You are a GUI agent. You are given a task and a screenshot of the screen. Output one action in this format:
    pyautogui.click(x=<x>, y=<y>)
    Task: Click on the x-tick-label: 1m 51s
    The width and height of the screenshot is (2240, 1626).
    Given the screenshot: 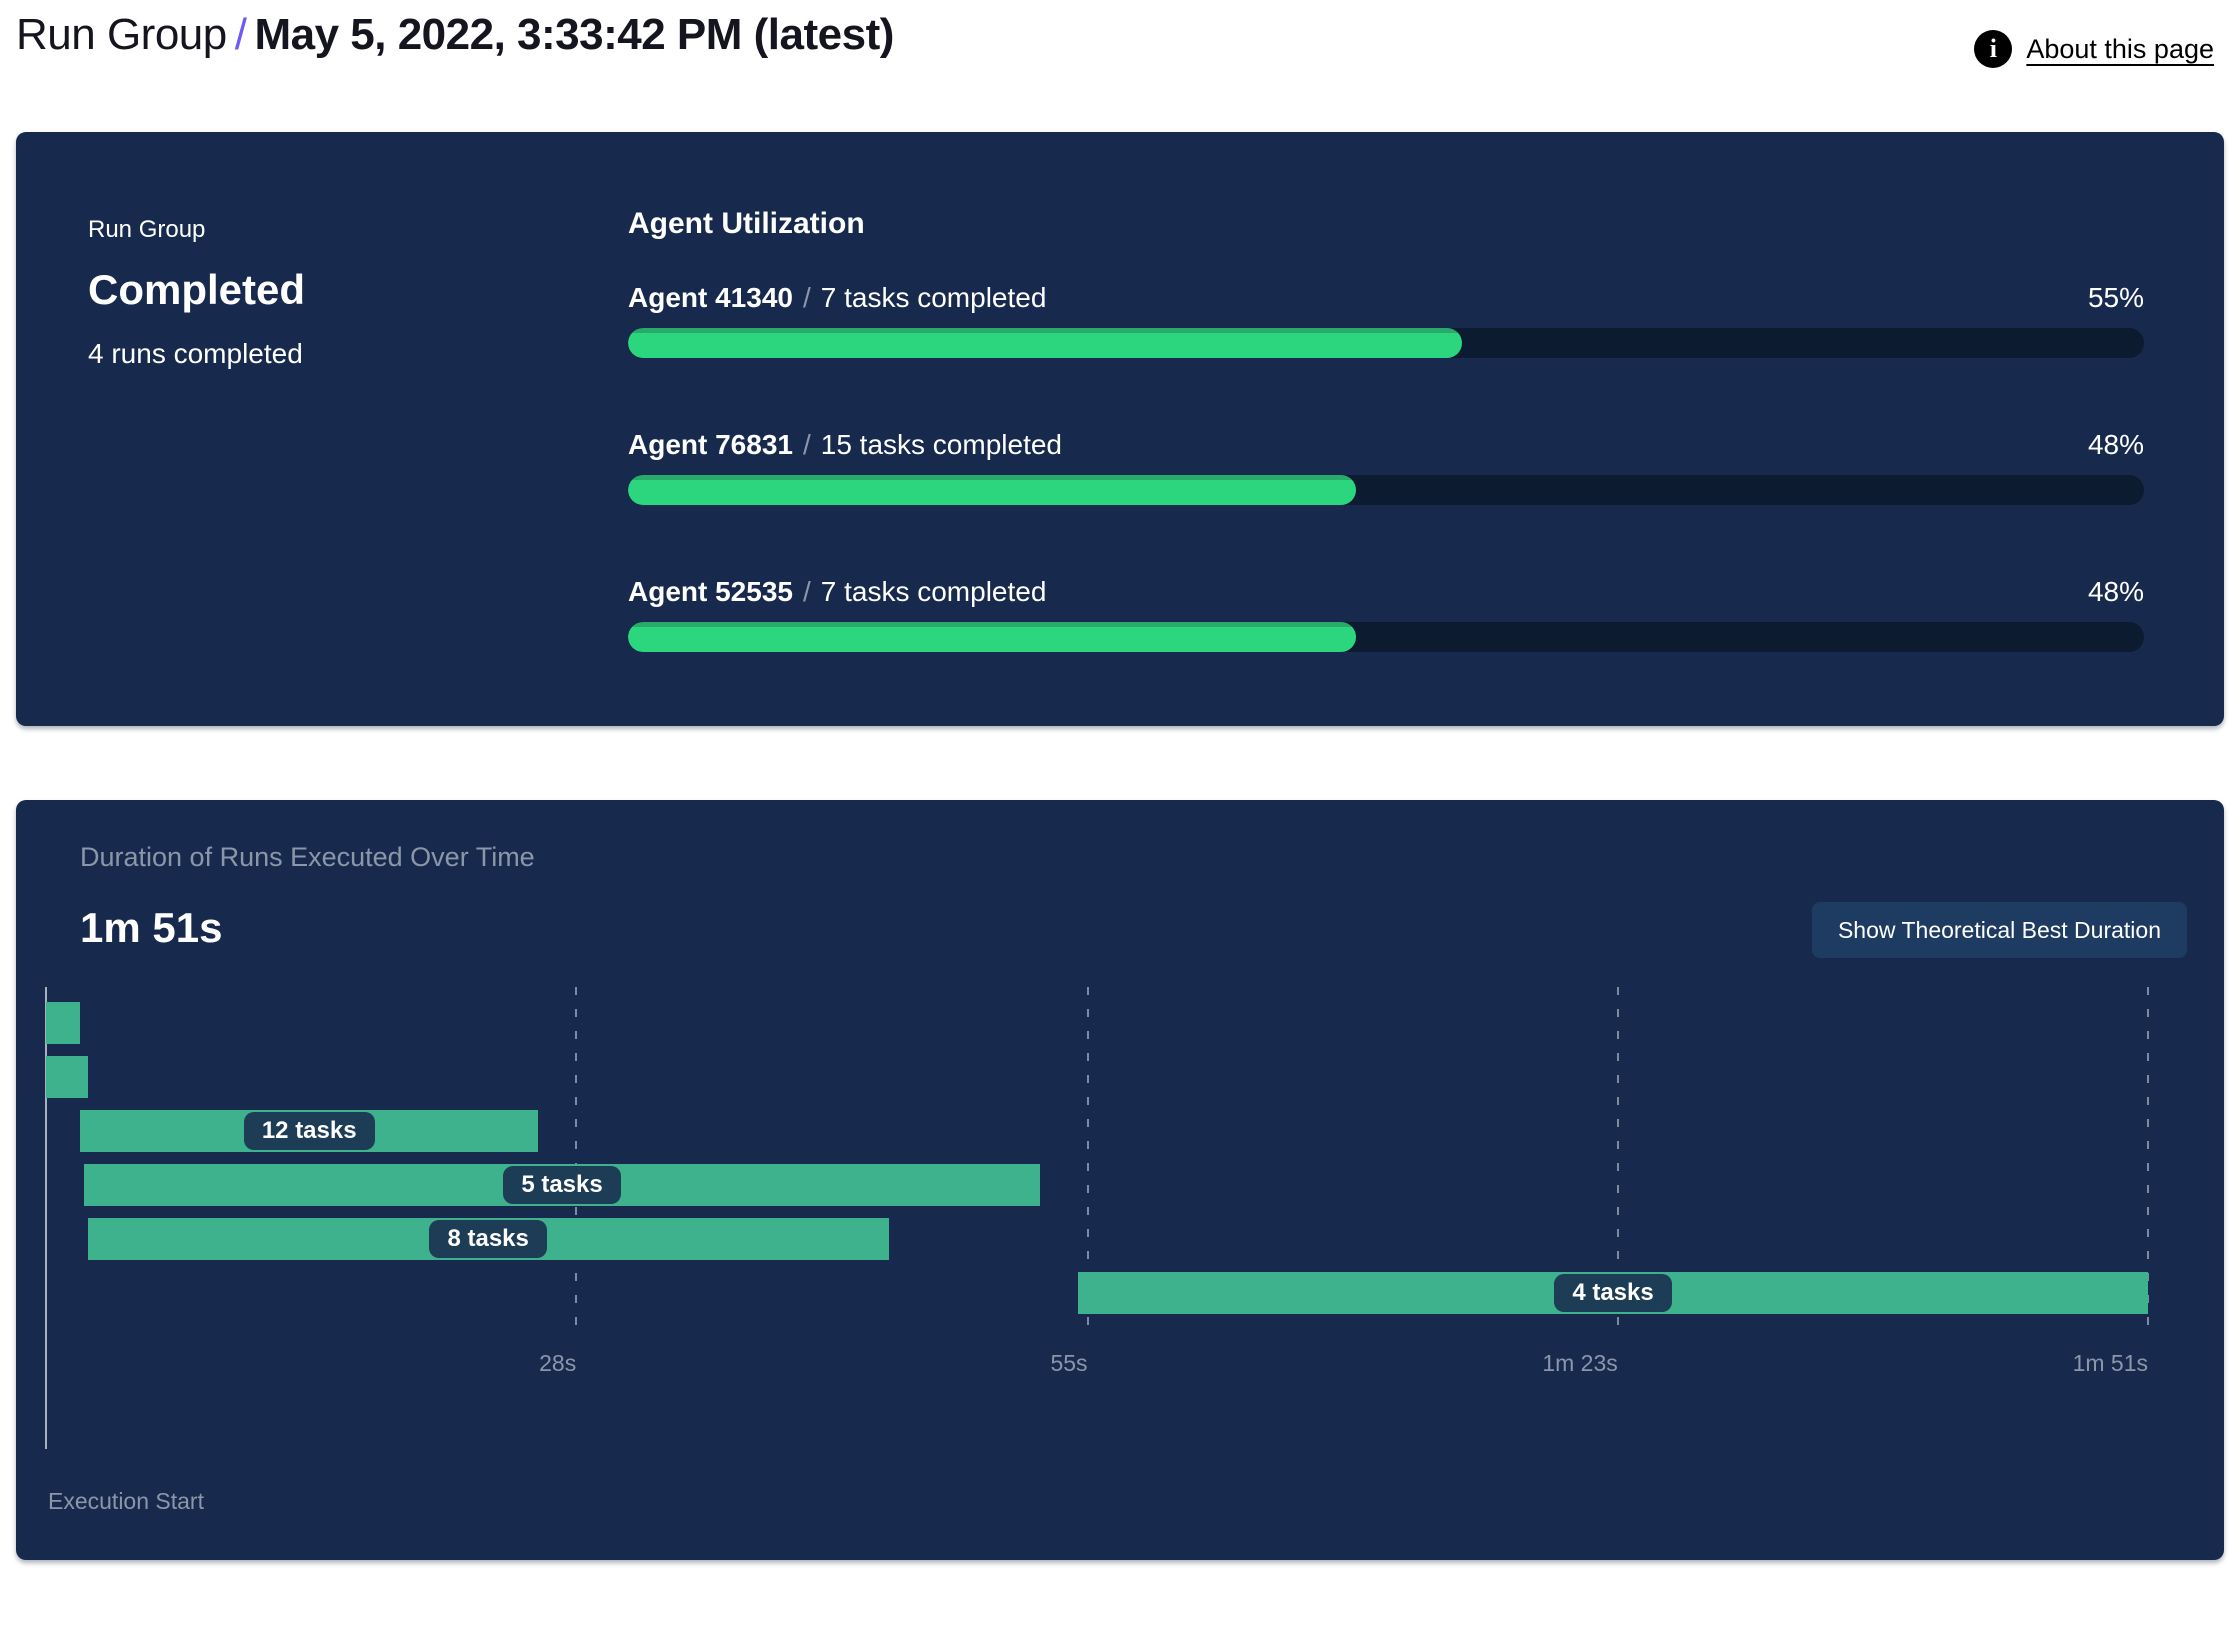 What is the action you would take?
    pyautogui.click(x=2110, y=1363)
    